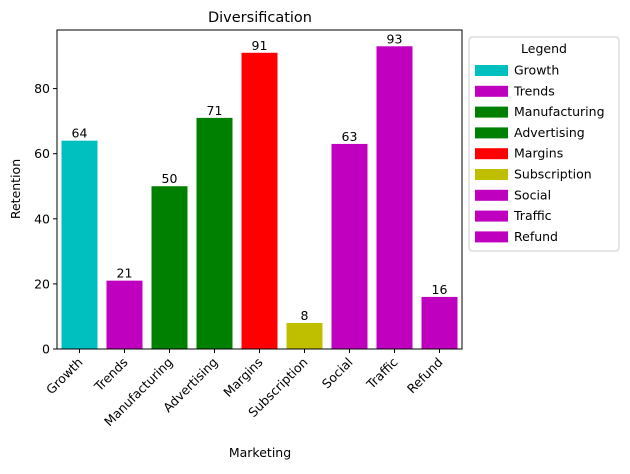 The width and height of the screenshot is (630, 474). What do you see at coordinates (42, 88) in the screenshot?
I see `y-tick-label: 80` at bounding box center [42, 88].